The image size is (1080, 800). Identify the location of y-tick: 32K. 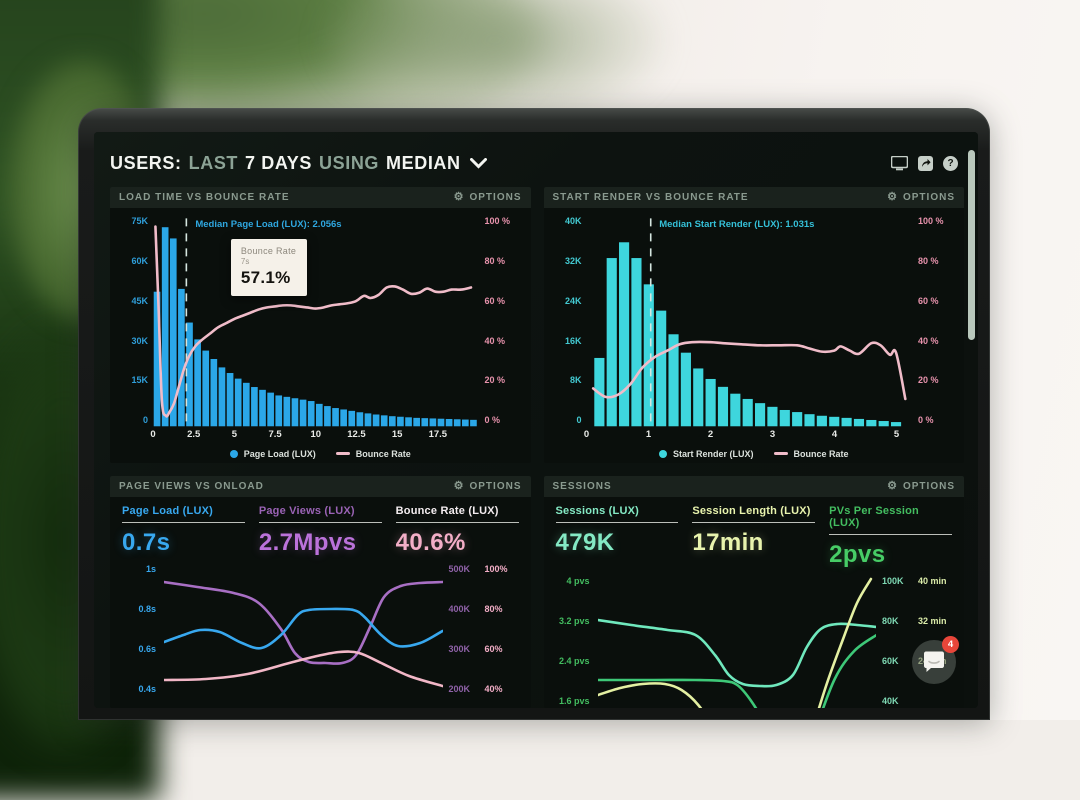
(573, 261).